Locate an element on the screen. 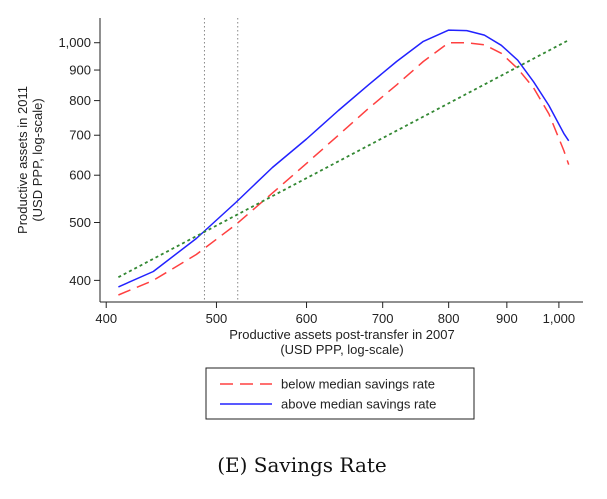  y-tick-label-3: 700 is located at coordinates (80, 135).